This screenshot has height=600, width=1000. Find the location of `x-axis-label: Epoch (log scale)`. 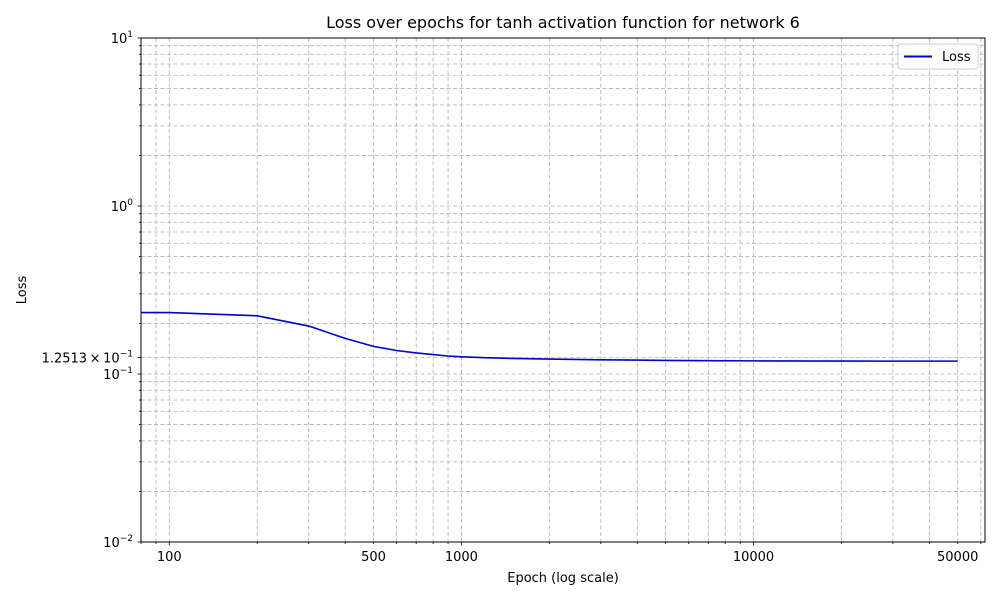

x-axis-label: Epoch (log scale) is located at coordinates (563, 578).